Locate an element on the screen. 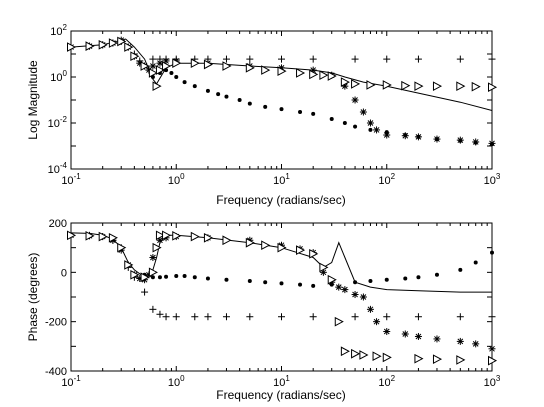  phase-ytick-label: -200 is located at coordinates (56, 323).